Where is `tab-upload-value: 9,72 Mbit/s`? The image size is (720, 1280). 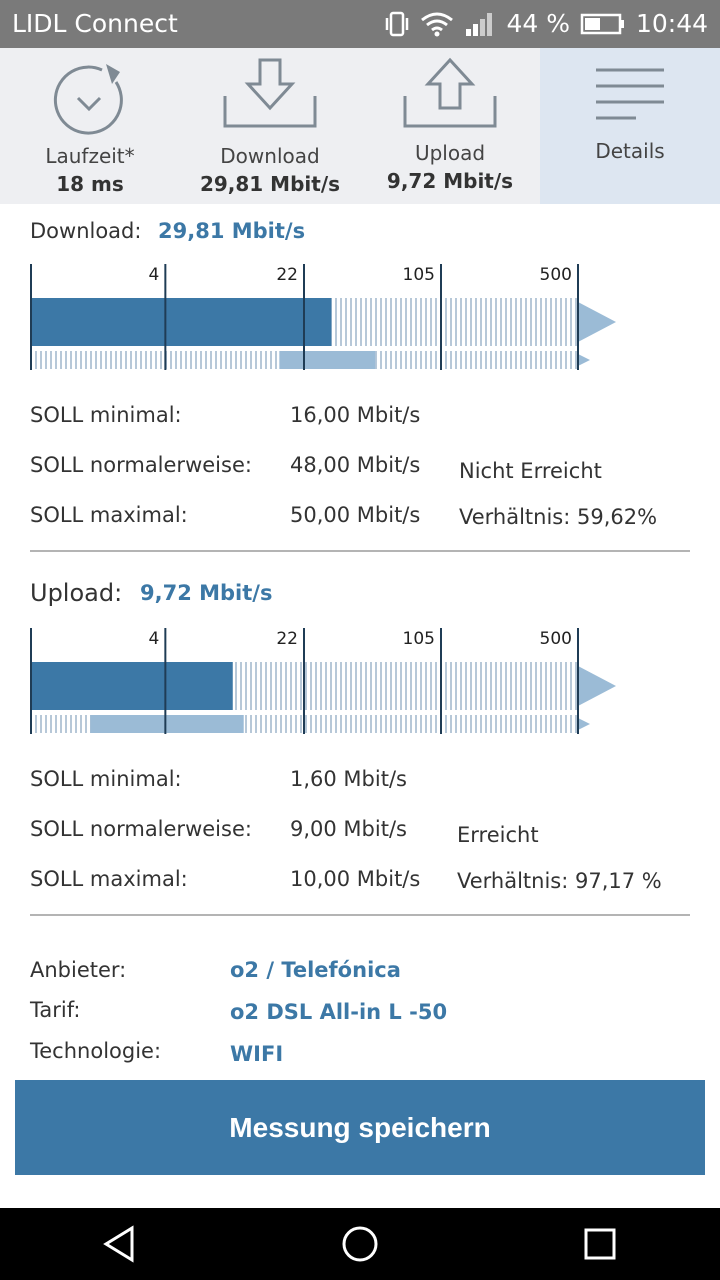
tab-upload-value: 9,72 Mbit/s is located at coordinates (450, 181).